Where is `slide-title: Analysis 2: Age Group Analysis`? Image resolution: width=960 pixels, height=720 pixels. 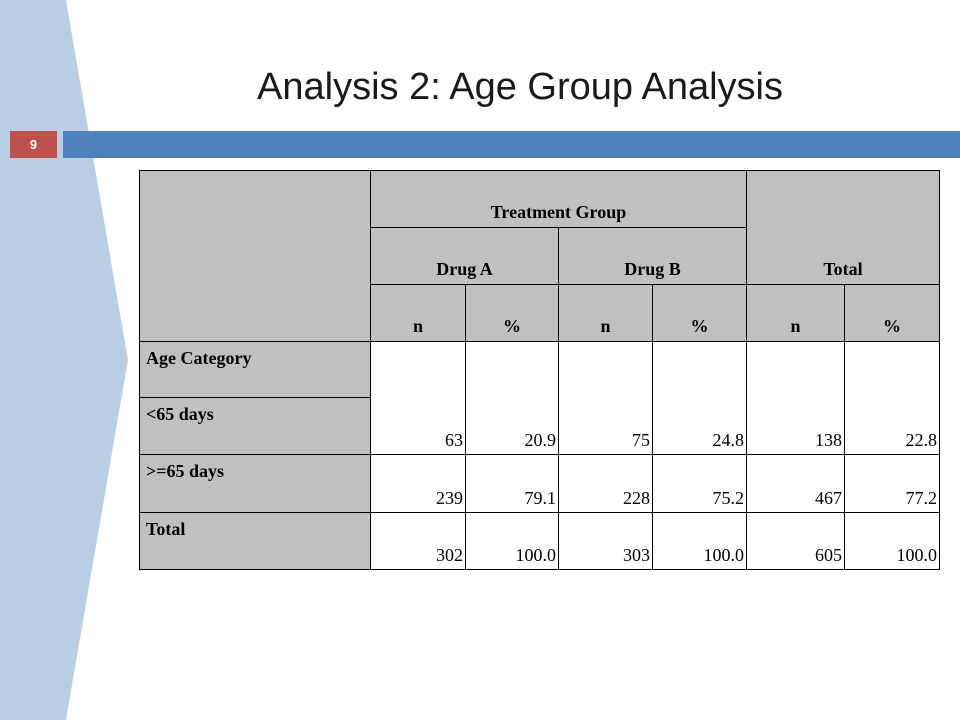 slide-title: Analysis 2: Age Group Analysis is located at coordinates (520, 87).